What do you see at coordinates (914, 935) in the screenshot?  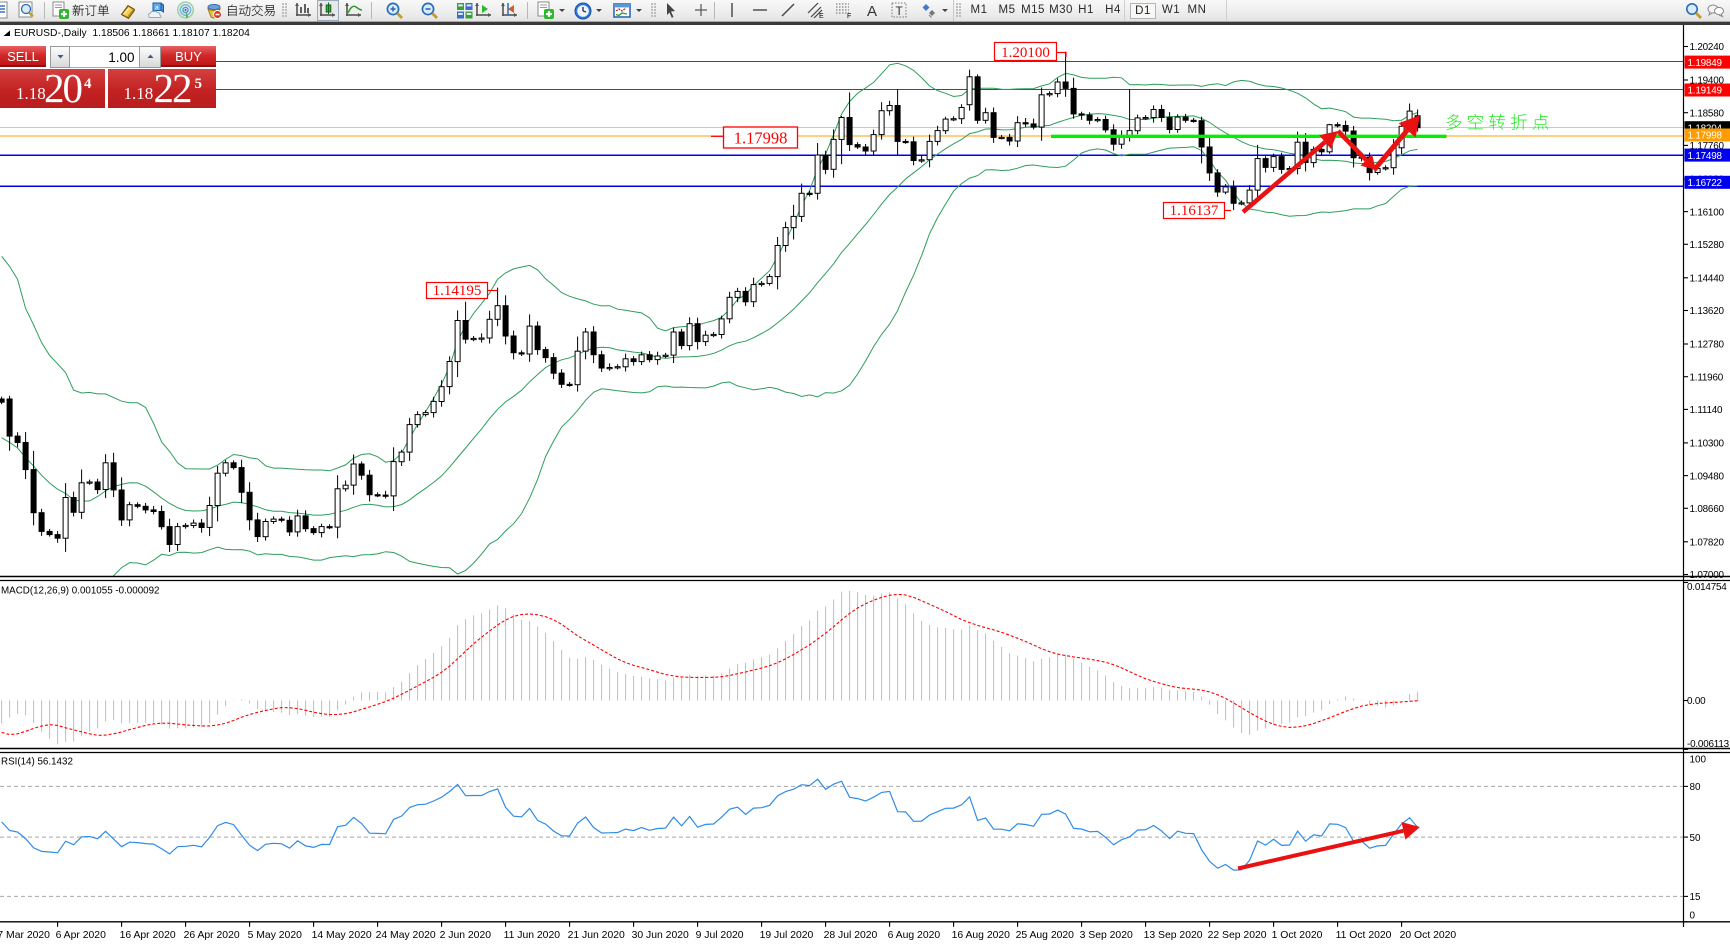 I see `svg-text: 6 Aug 2020` at bounding box center [914, 935].